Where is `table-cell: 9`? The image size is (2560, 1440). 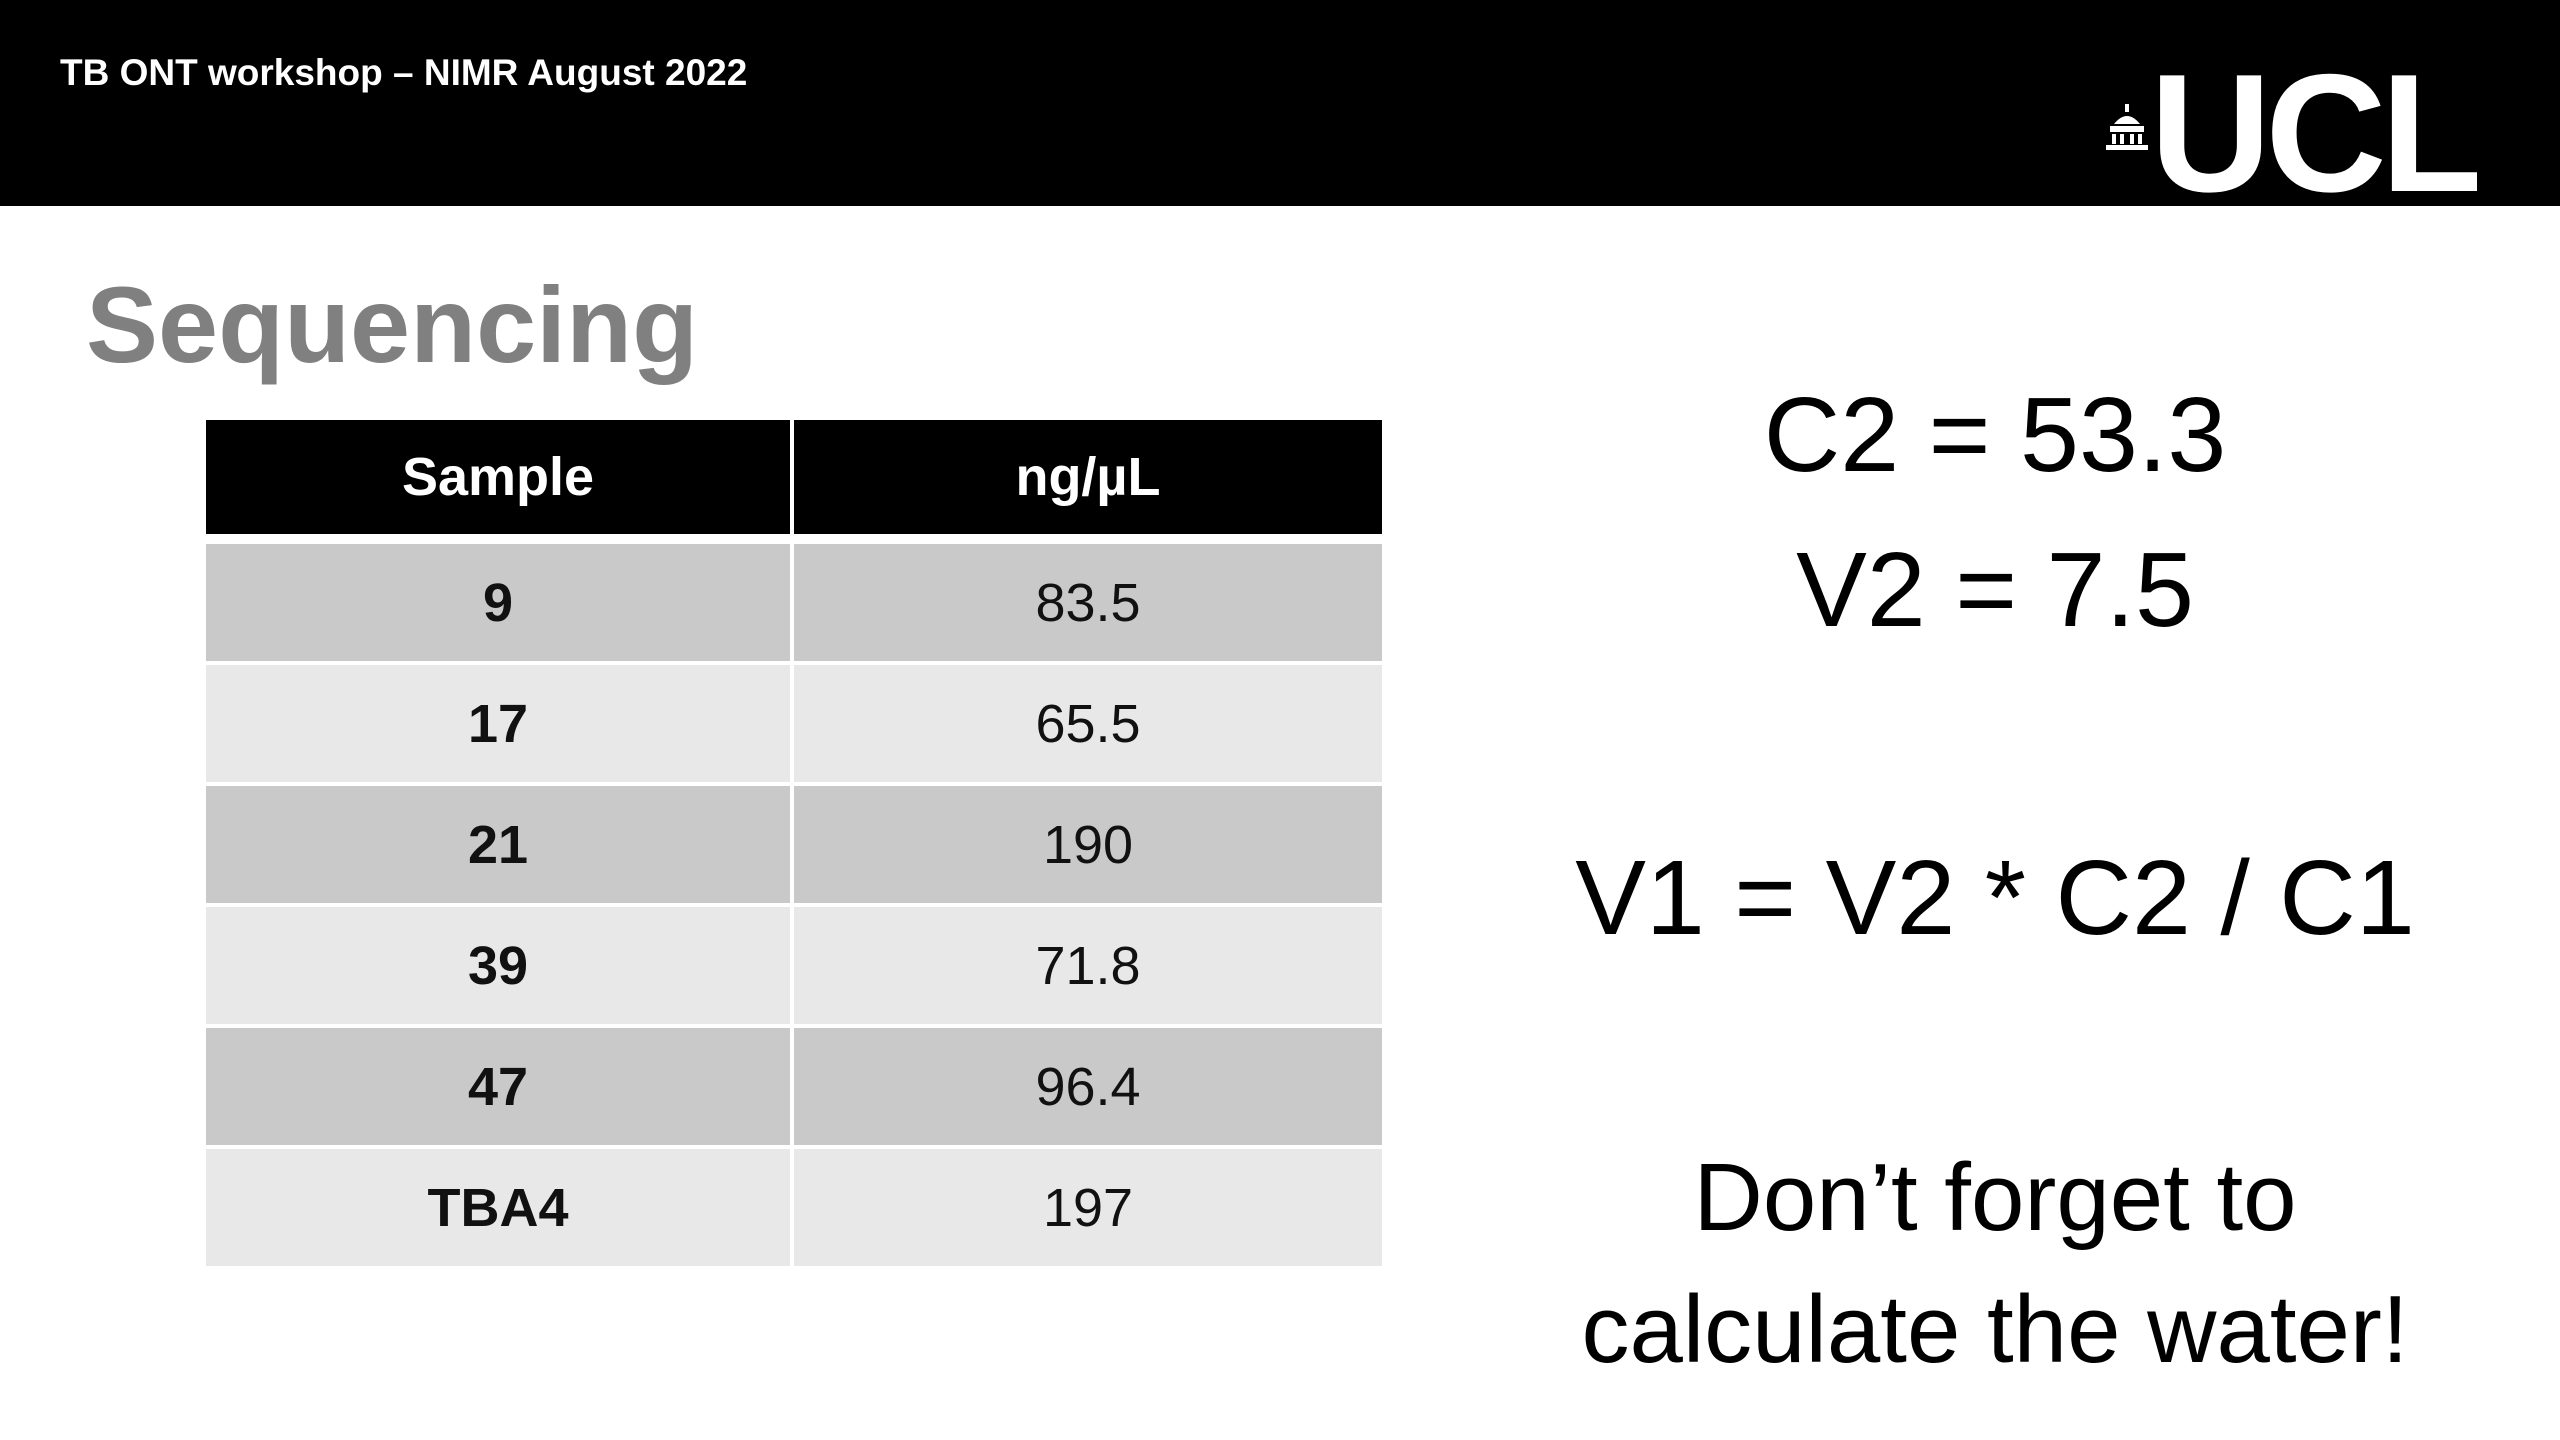
table-cell: 9 is located at coordinates (498, 602).